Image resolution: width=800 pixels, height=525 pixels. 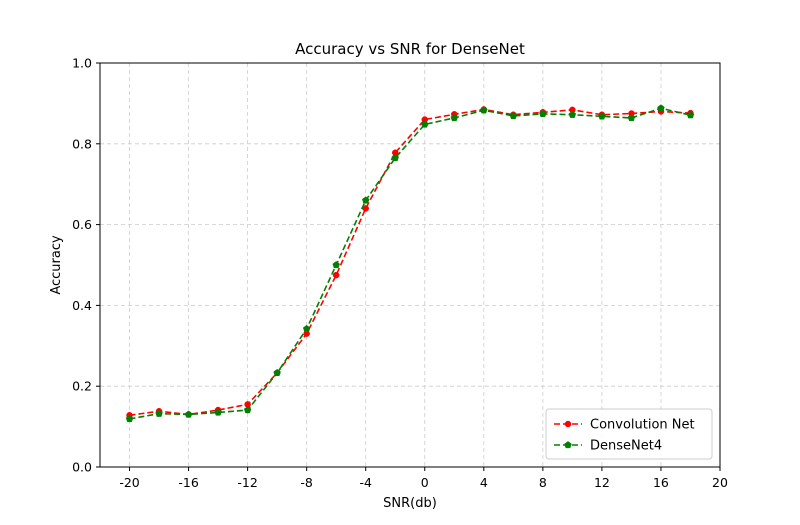 What do you see at coordinates (642, 425) in the screenshot?
I see `legend-label: Convolution Net` at bounding box center [642, 425].